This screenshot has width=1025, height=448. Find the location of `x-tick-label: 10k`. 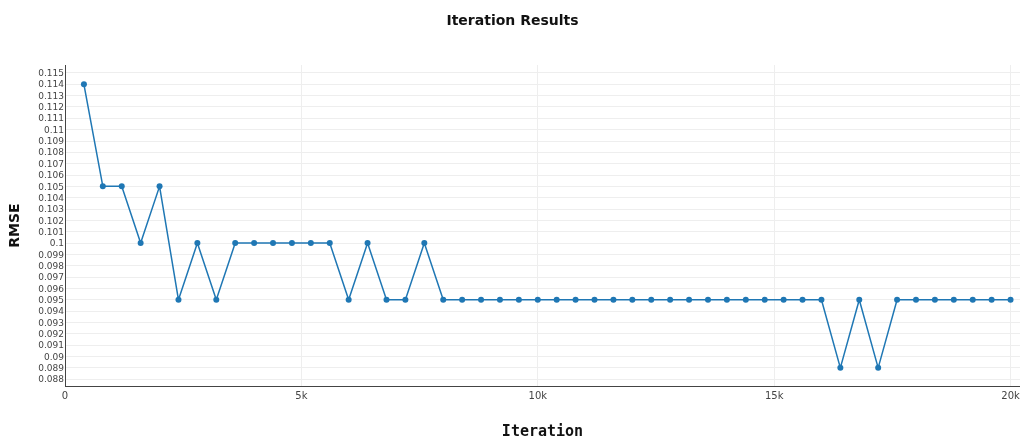

x-tick-label: 10k is located at coordinates (538, 395).